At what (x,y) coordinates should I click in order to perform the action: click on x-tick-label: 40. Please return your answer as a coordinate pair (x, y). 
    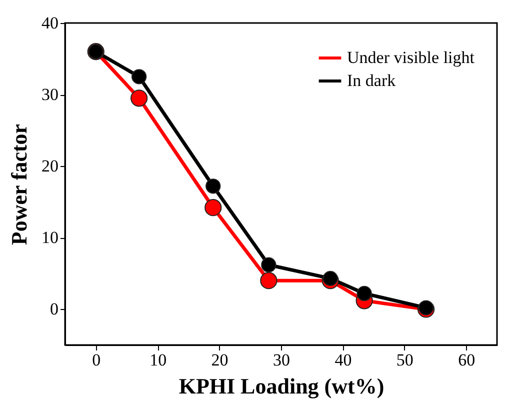
    Looking at the image, I should click on (343, 360).